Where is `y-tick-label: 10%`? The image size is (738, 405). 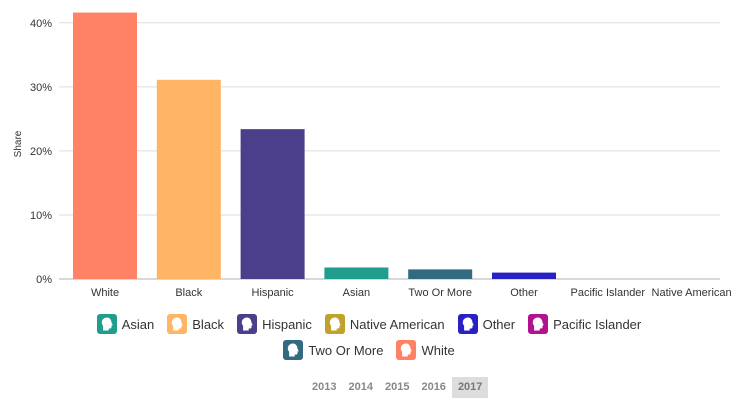 y-tick-label: 10% is located at coordinates (41, 216).